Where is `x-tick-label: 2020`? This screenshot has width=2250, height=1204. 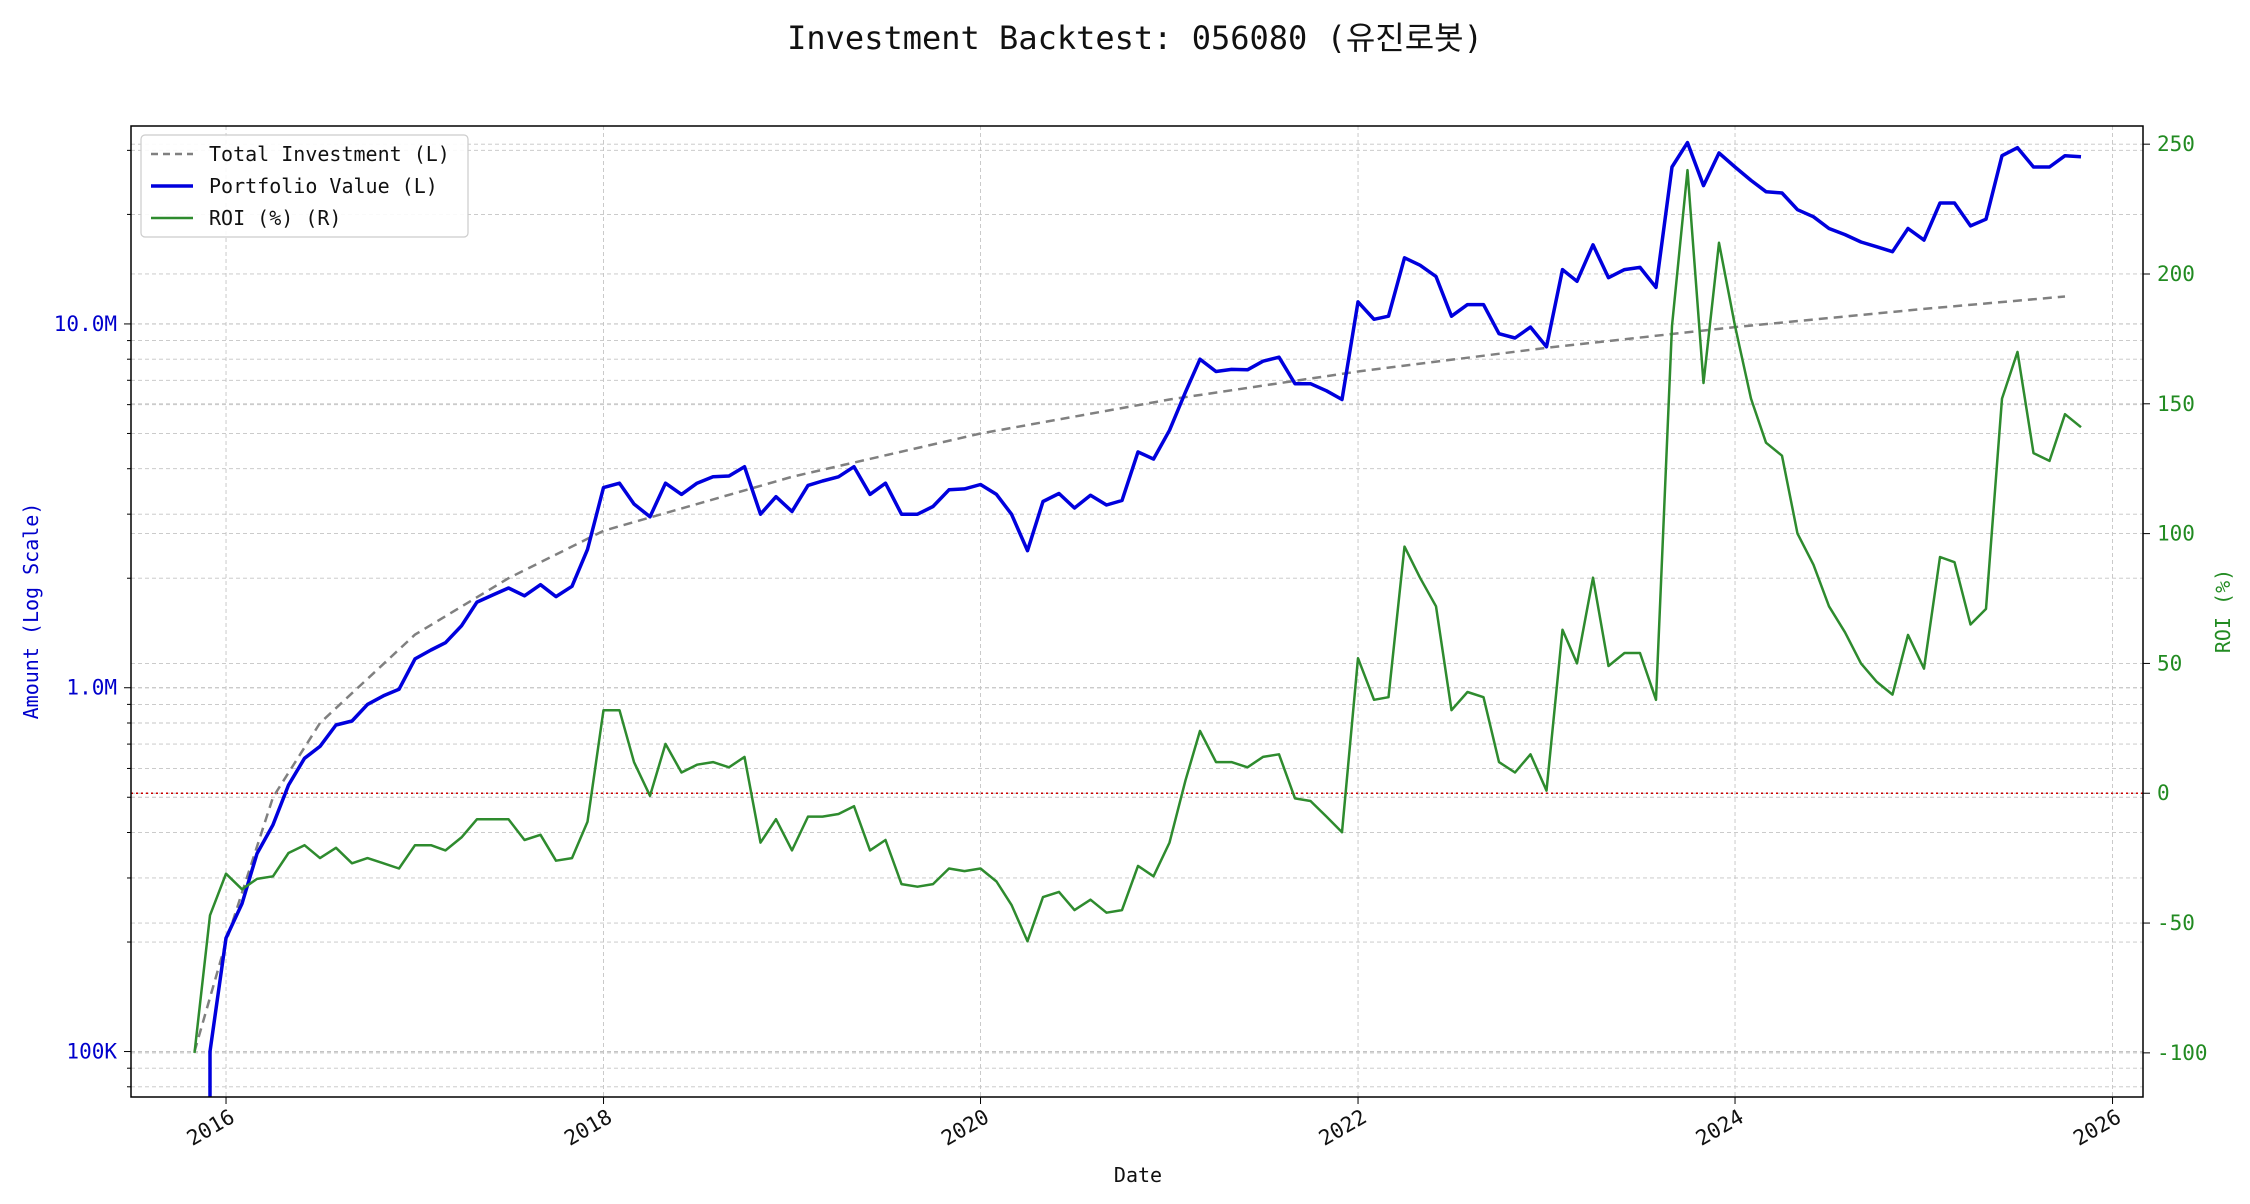 x-tick-label: 2020 is located at coordinates (965, 1128).